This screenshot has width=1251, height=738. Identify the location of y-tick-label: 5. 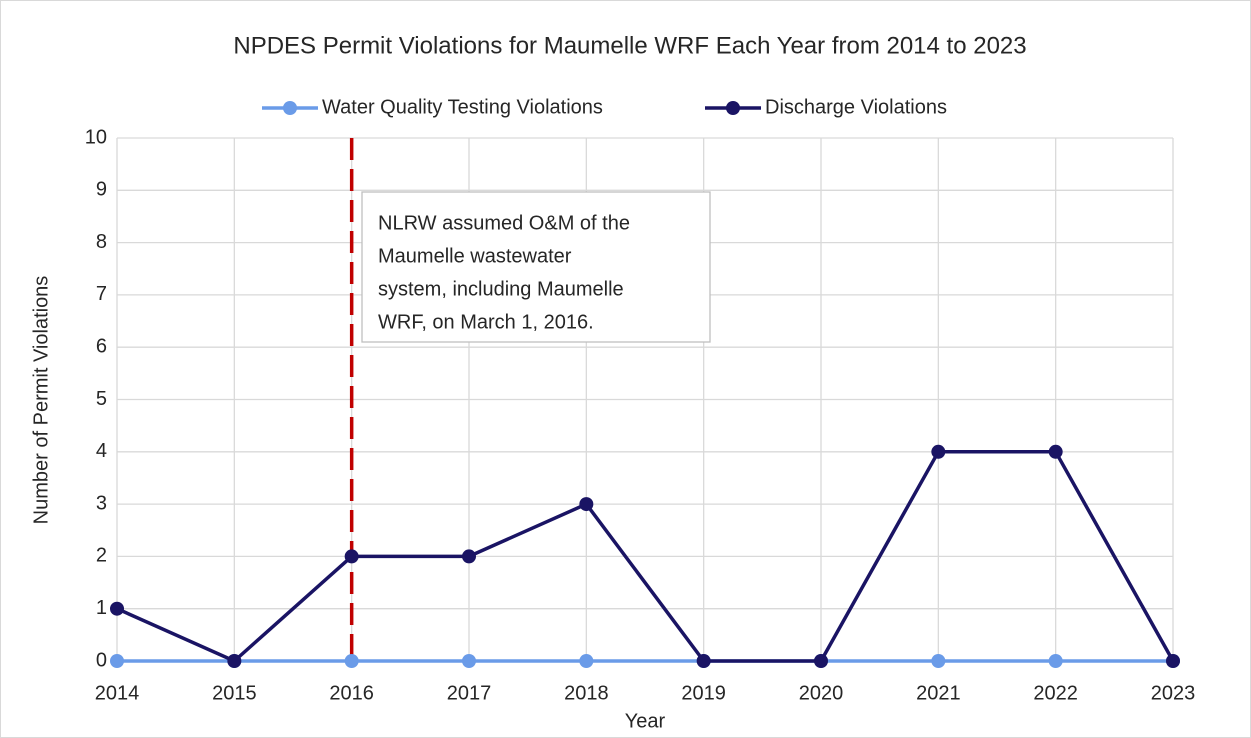
(101, 399).